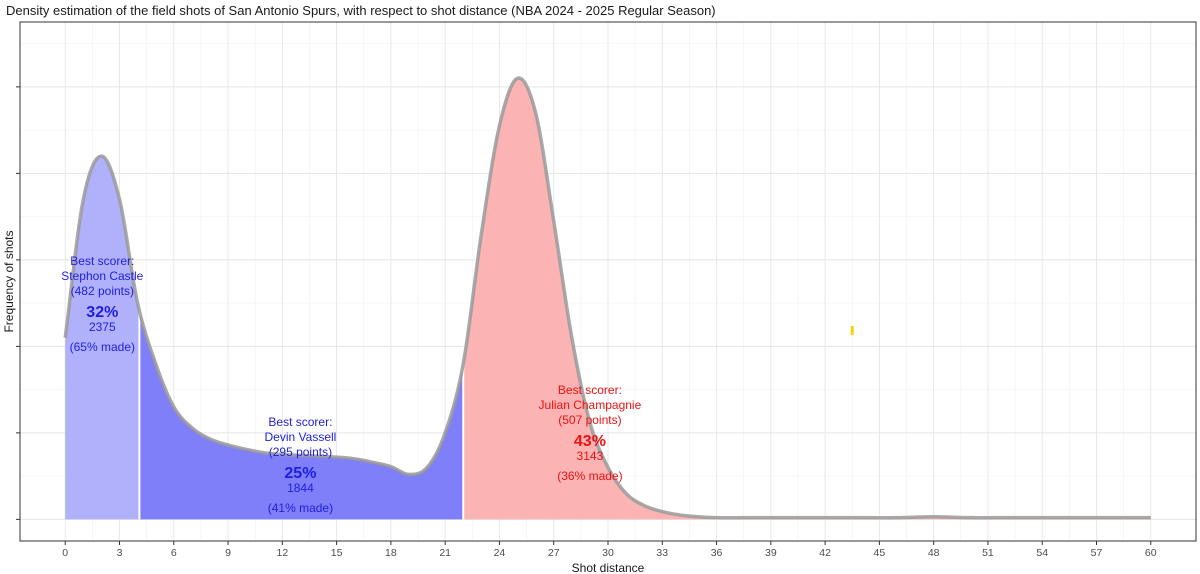 The height and width of the screenshot is (574, 1200). I want to click on annotation-points: (507 points), so click(589, 420).